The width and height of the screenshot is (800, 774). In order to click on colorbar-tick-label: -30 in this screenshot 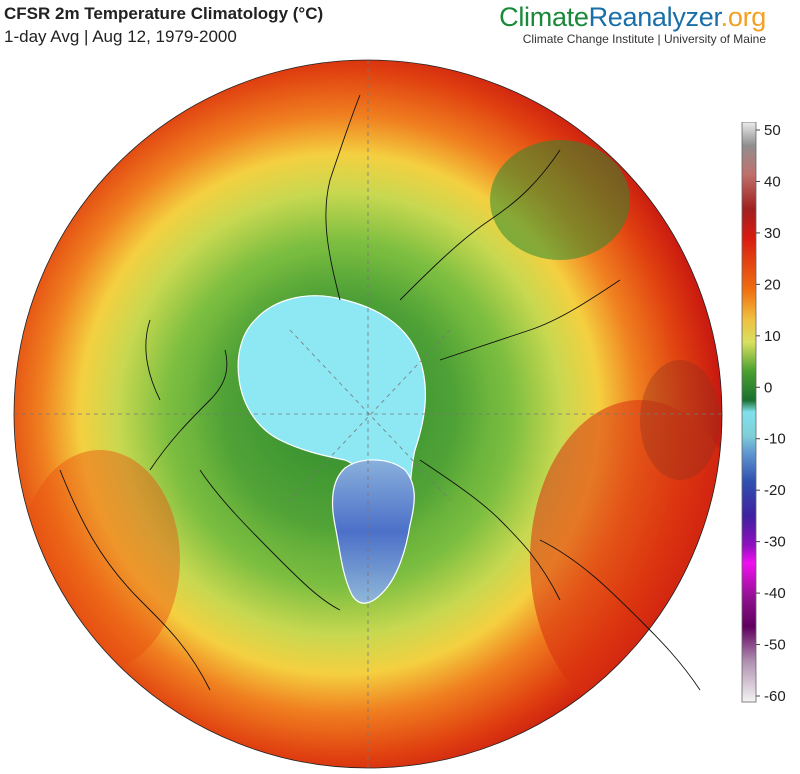, I will do `click(775, 542)`.